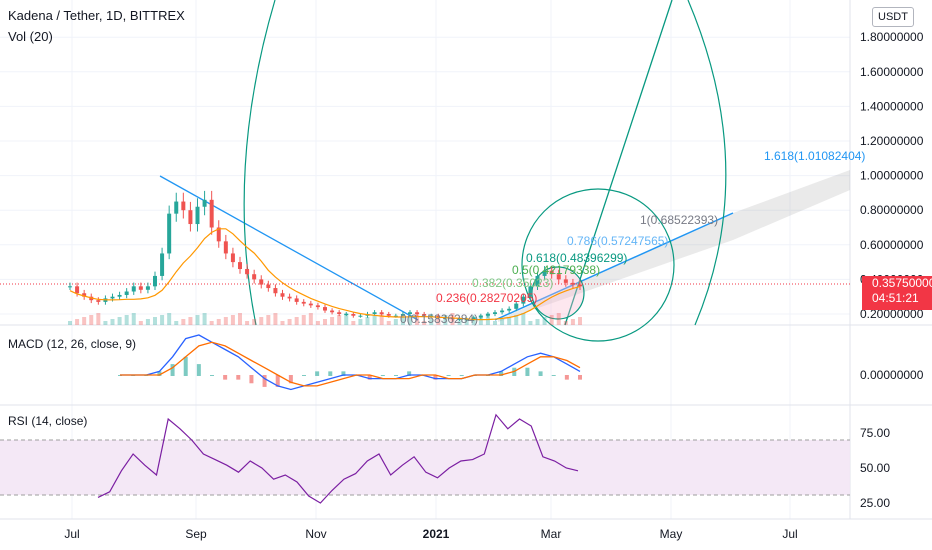  I want to click on candles, so click(325, 257).